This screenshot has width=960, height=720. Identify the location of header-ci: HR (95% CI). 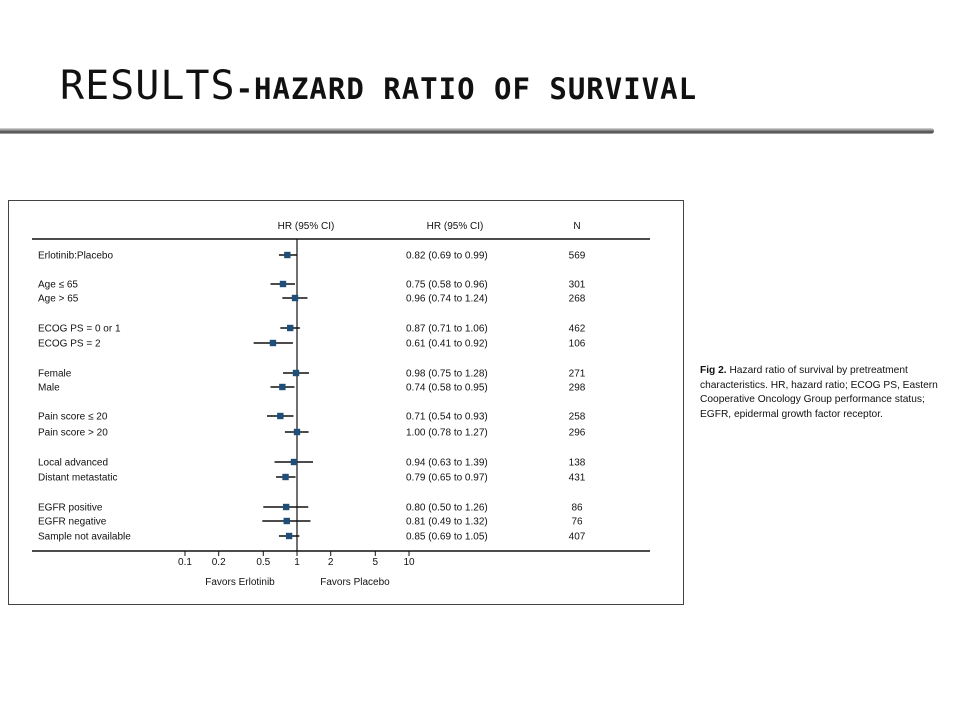
(455, 226).